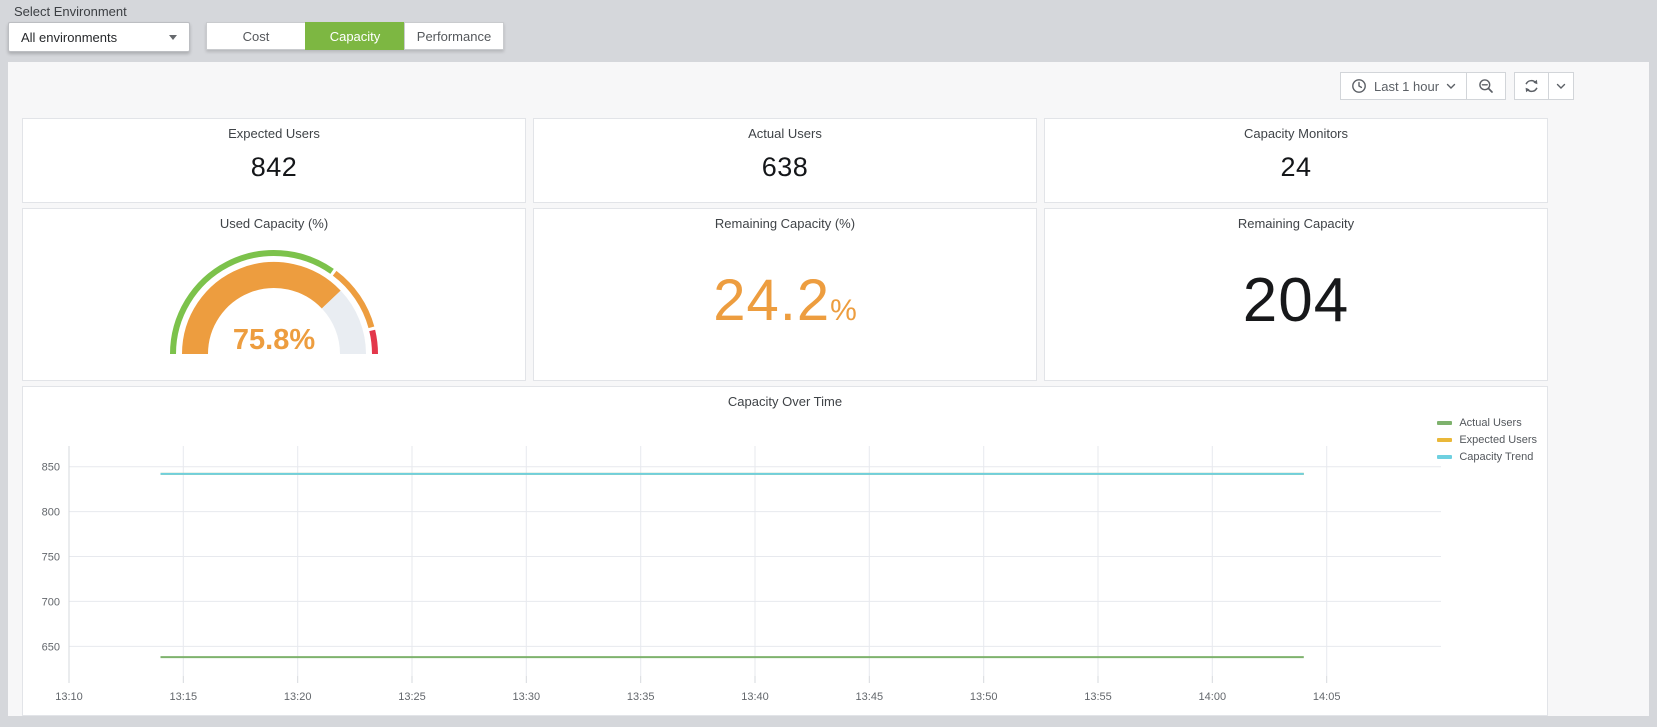 Image resolution: width=1657 pixels, height=727 pixels. What do you see at coordinates (772, 300) in the screenshot?
I see `big-stat-number: 24.2` at bounding box center [772, 300].